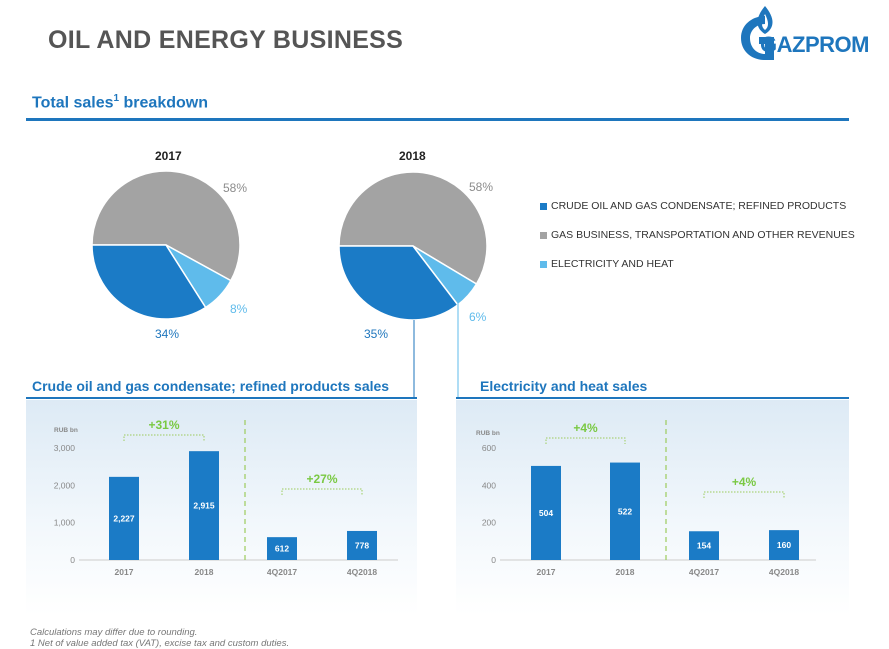 This screenshot has width=889, height=649. What do you see at coordinates (814, 44) in the screenshot?
I see `logo-text: GAZPROM` at bounding box center [814, 44].